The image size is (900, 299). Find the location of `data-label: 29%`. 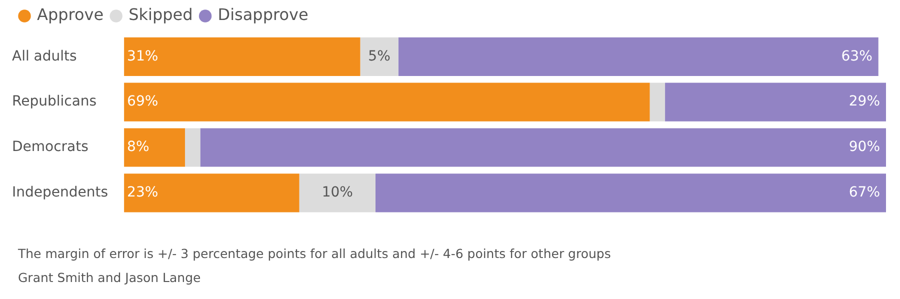

data-label: 29% is located at coordinates (864, 102).